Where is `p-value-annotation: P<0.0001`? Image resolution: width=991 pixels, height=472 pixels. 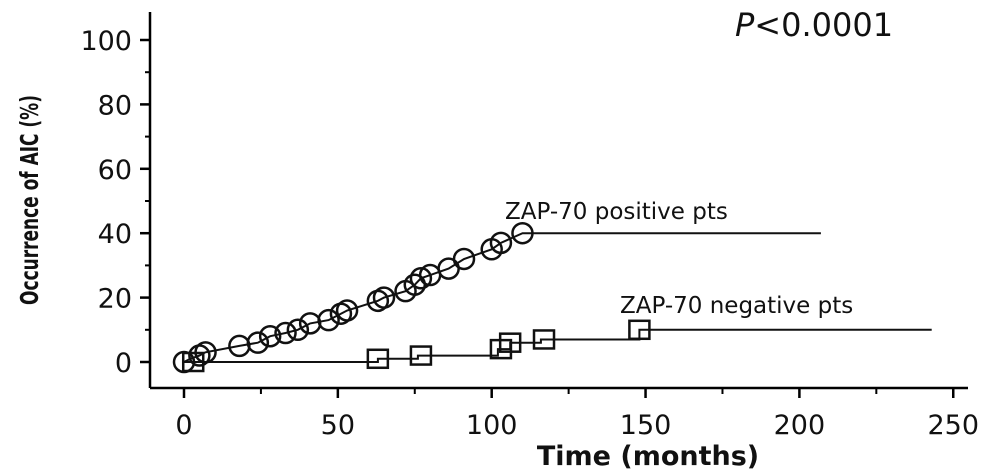 p-value-annotation: P<0.0001 is located at coordinates (814, 25).